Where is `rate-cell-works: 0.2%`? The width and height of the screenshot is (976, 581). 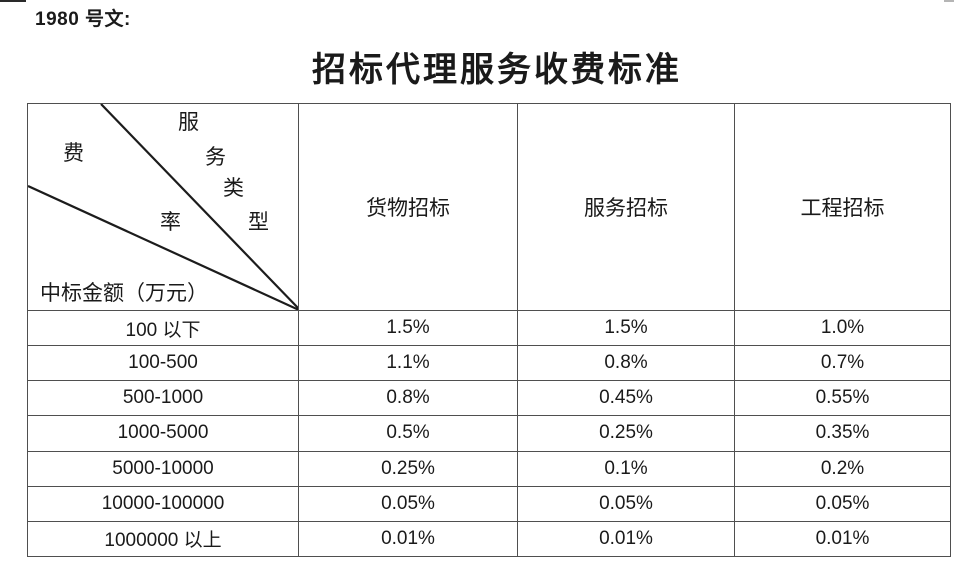
rate-cell-works: 0.2% is located at coordinates (842, 468).